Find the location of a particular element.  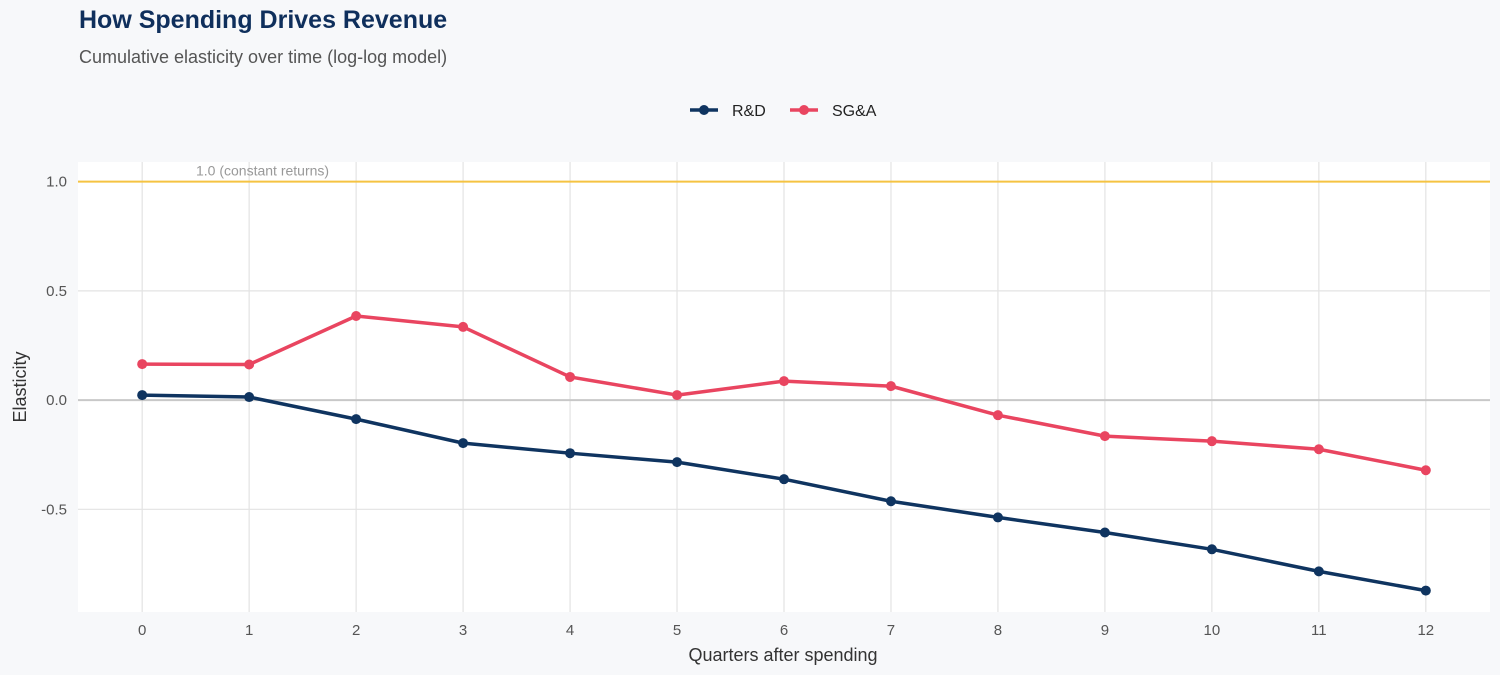

x-tick-label: 7 is located at coordinates (891, 630).